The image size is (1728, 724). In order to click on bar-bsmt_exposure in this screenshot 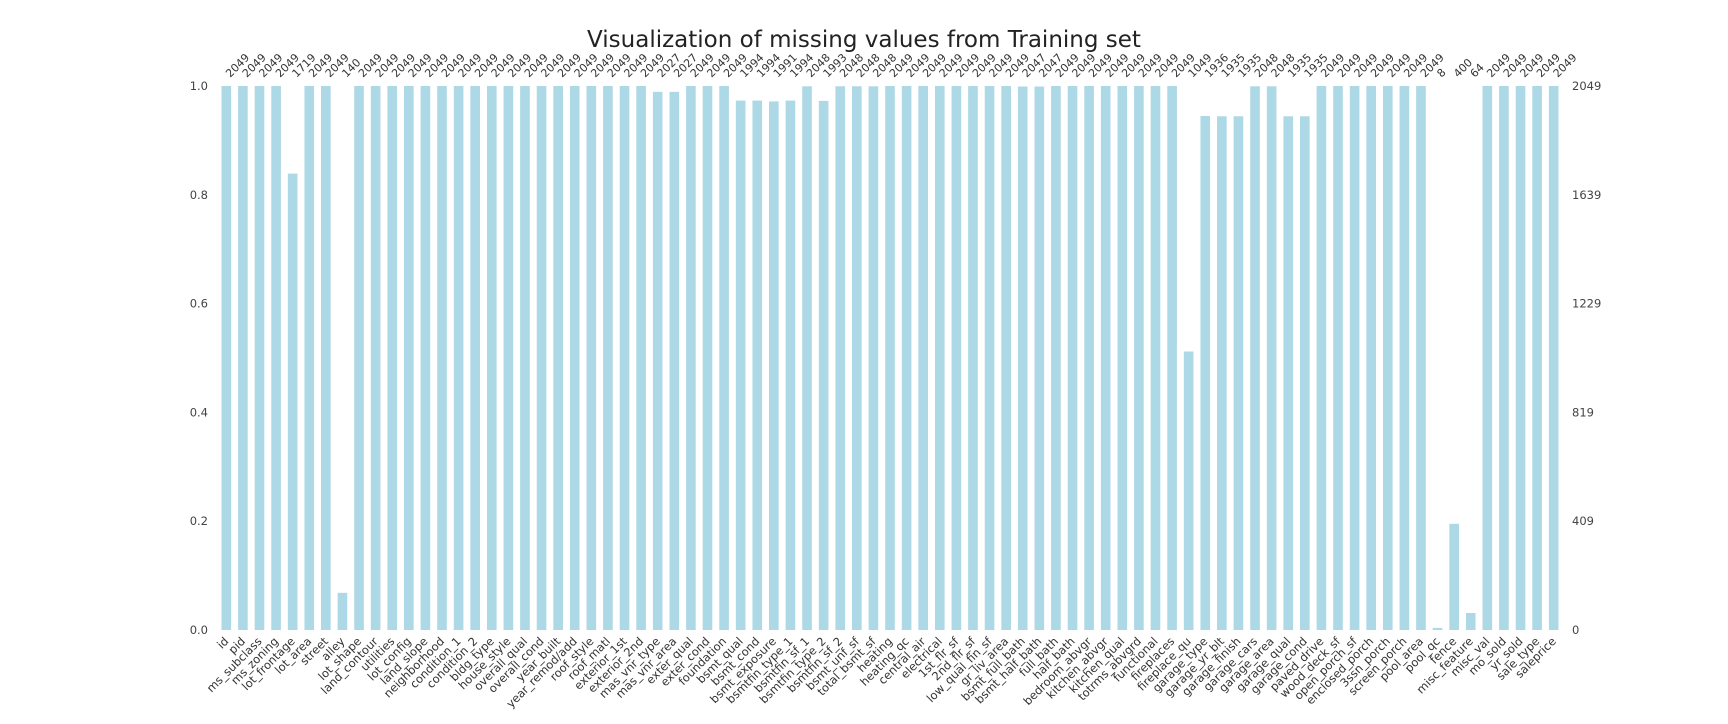, I will do `click(774, 365)`.